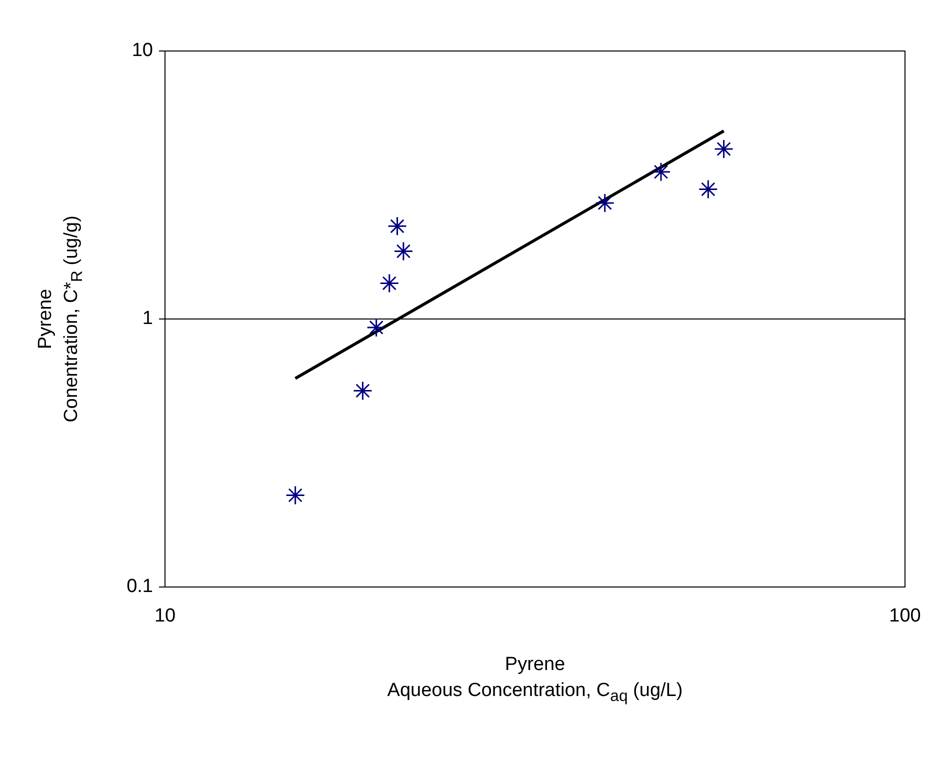 The image size is (939, 757). Describe the element at coordinates (142, 51) in the screenshot. I see `y-tick-label: 10` at that location.